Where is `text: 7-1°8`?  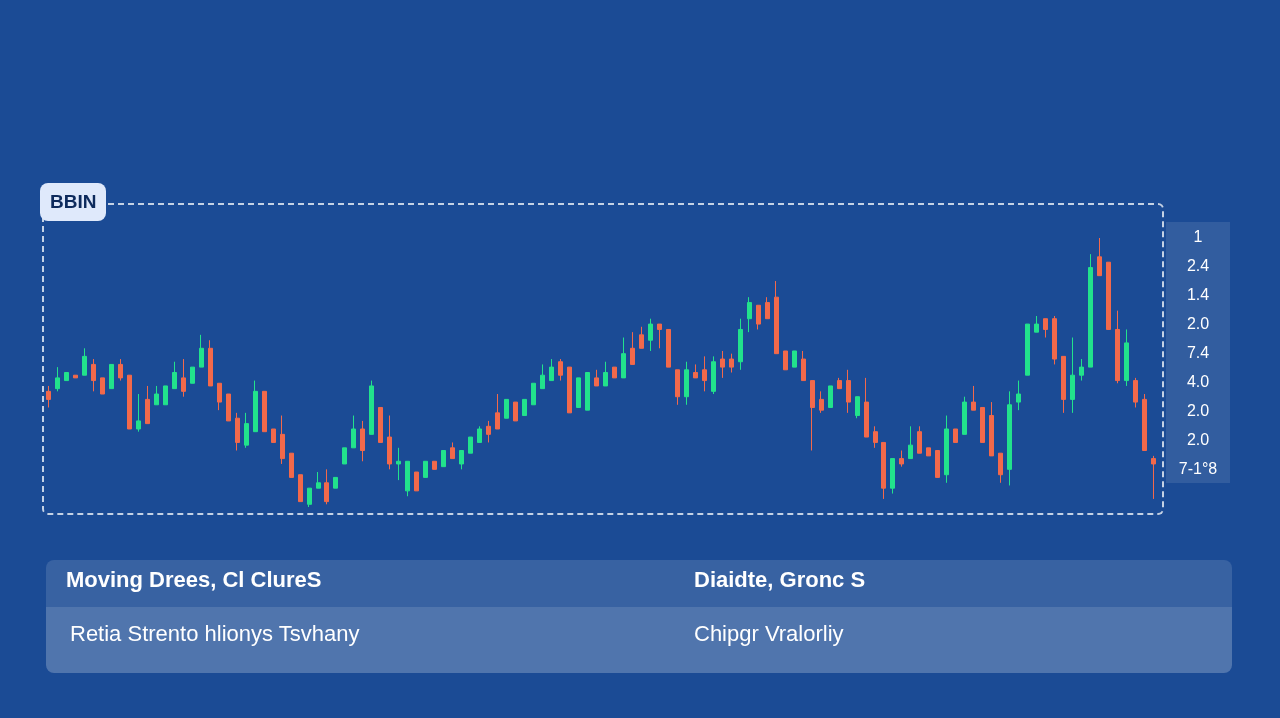
text: 7-1°8 is located at coordinates (1198, 469).